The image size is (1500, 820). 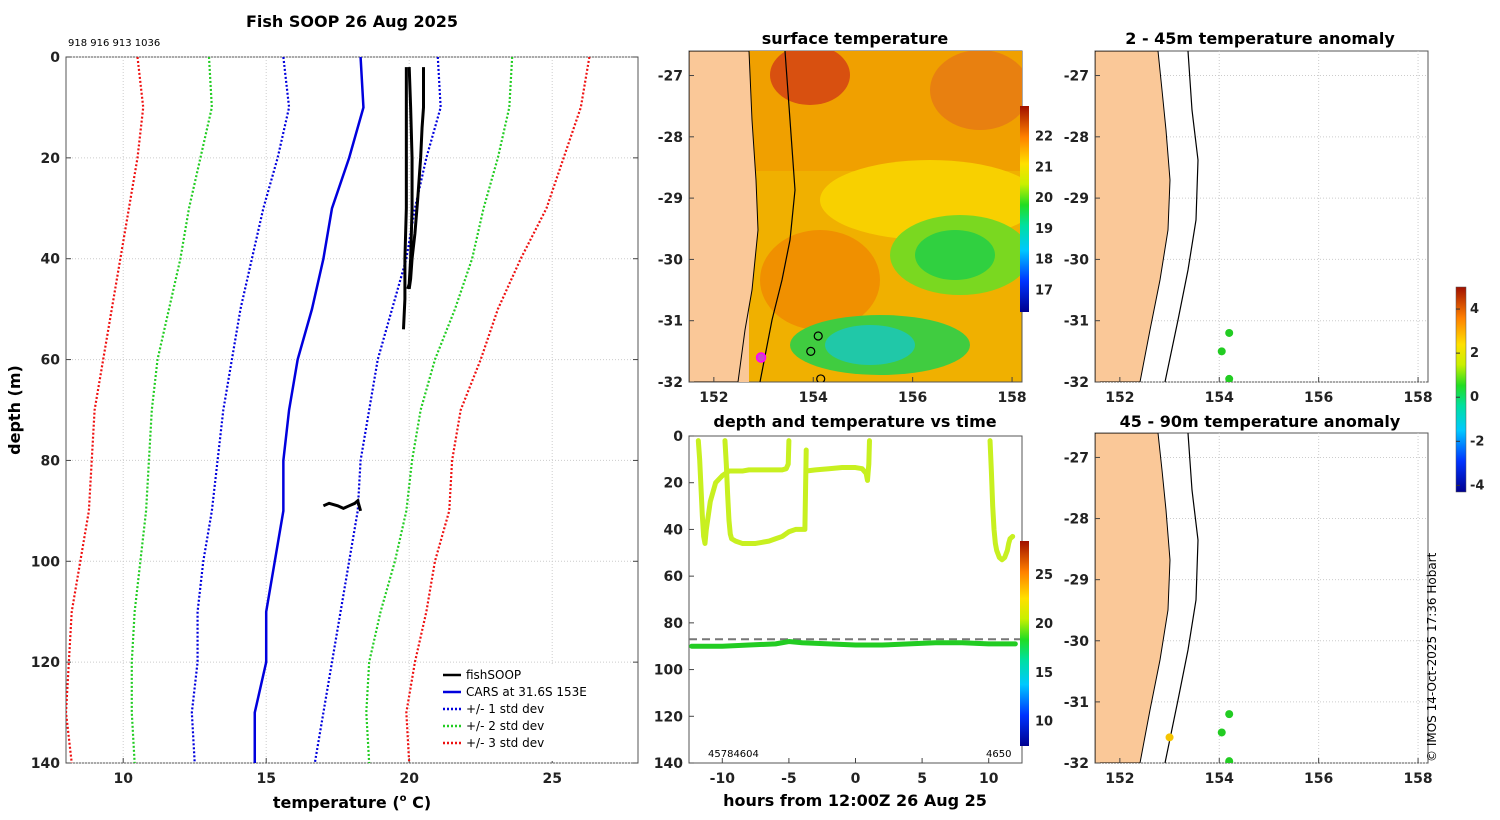 I want to click on sst-cb-label: 22, so click(x=1044, y=137).